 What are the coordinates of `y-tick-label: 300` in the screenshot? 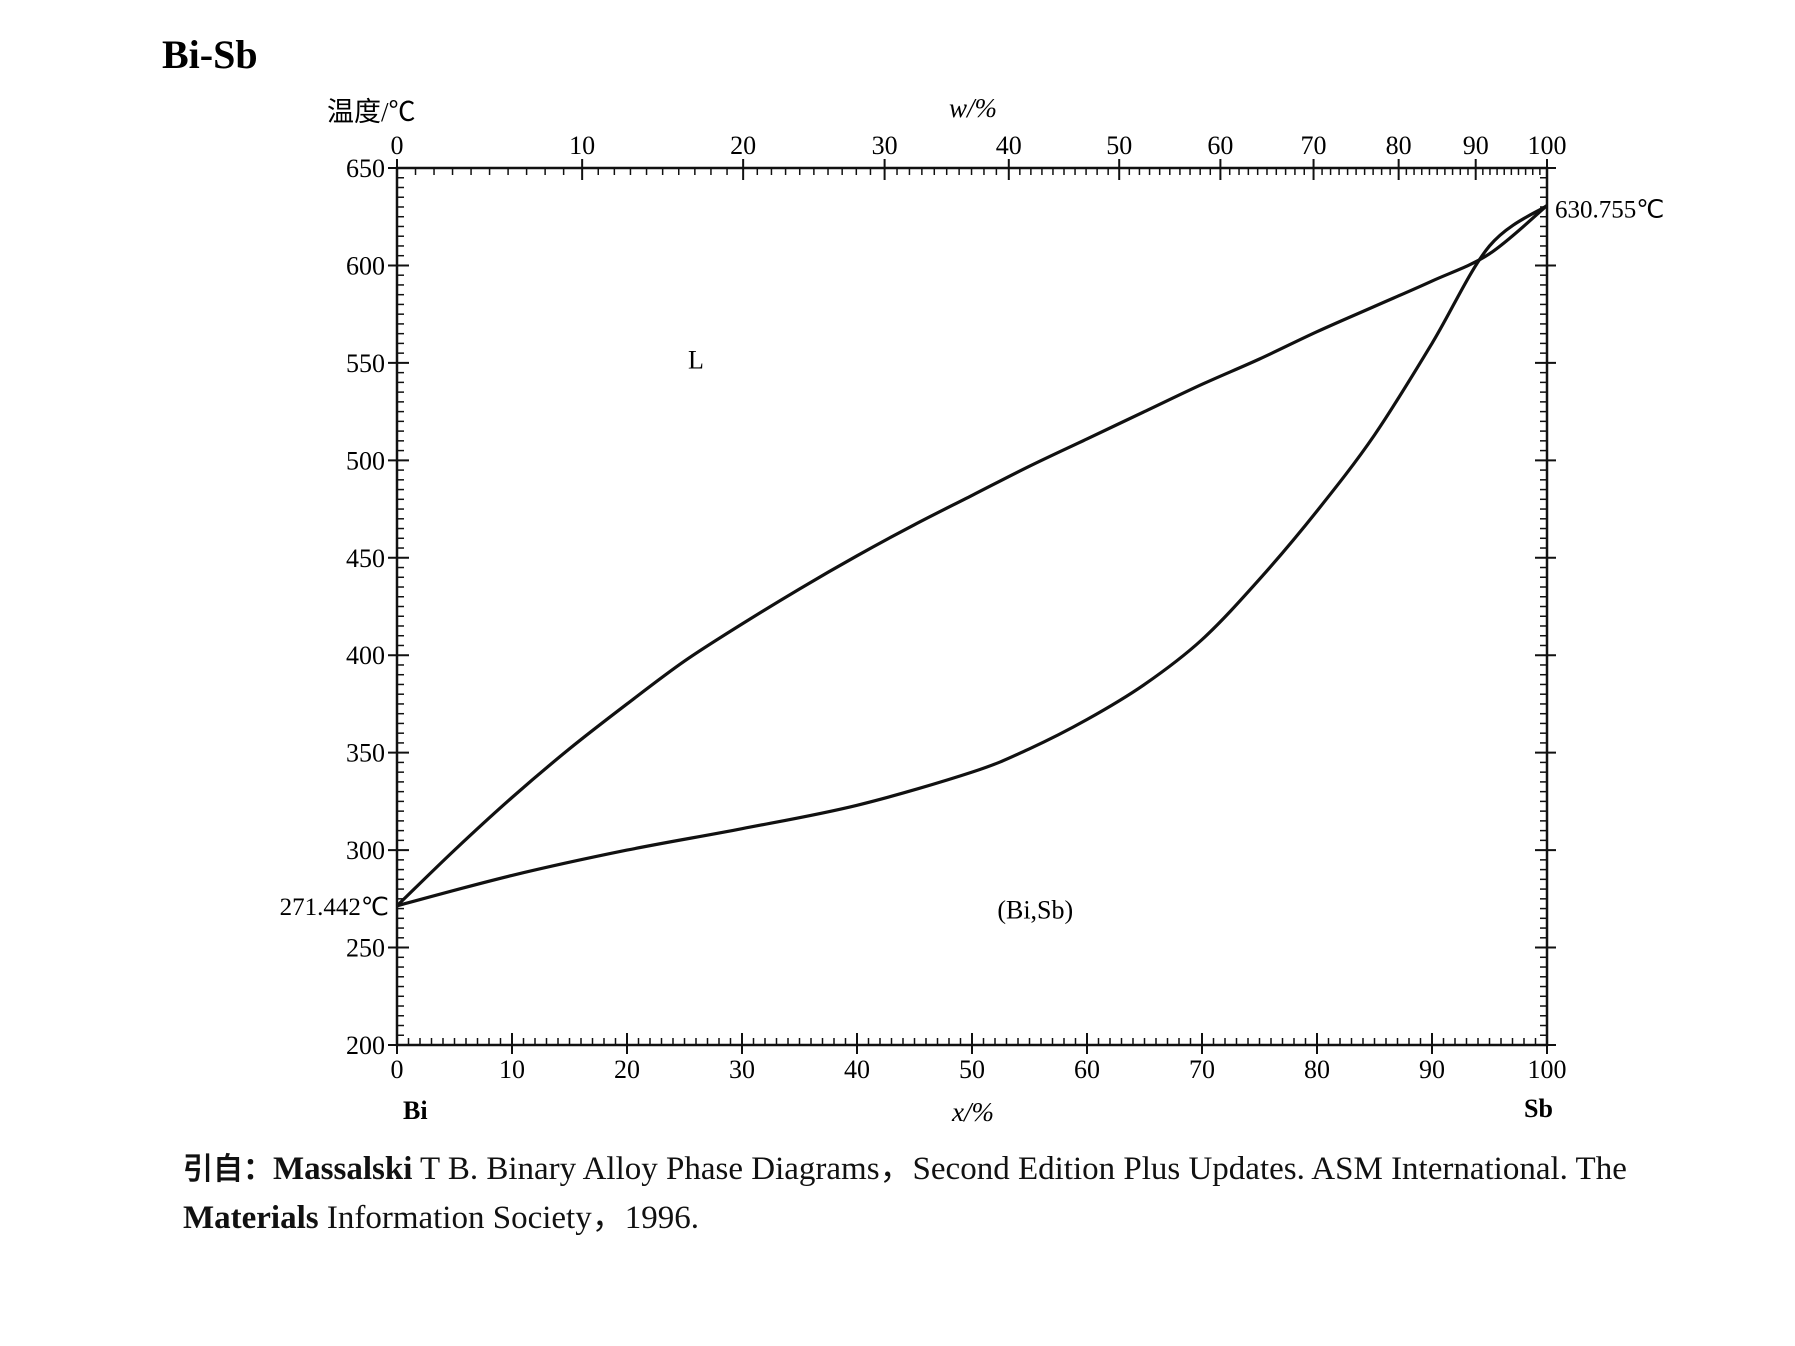 It's located at (365, 850).